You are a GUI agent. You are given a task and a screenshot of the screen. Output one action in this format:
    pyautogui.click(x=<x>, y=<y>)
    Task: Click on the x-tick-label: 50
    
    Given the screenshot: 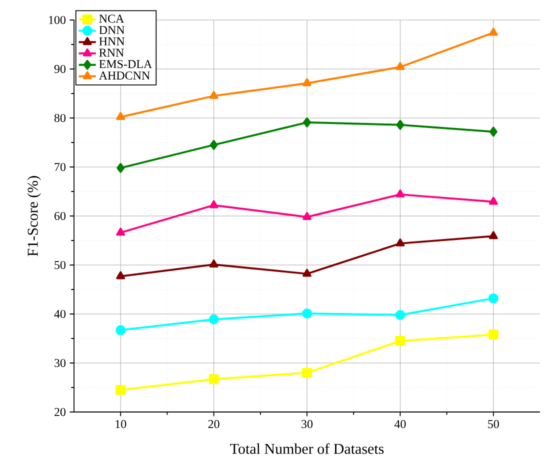 What is the action you would take?
    pyautogui.click(x=493, y=424)
    